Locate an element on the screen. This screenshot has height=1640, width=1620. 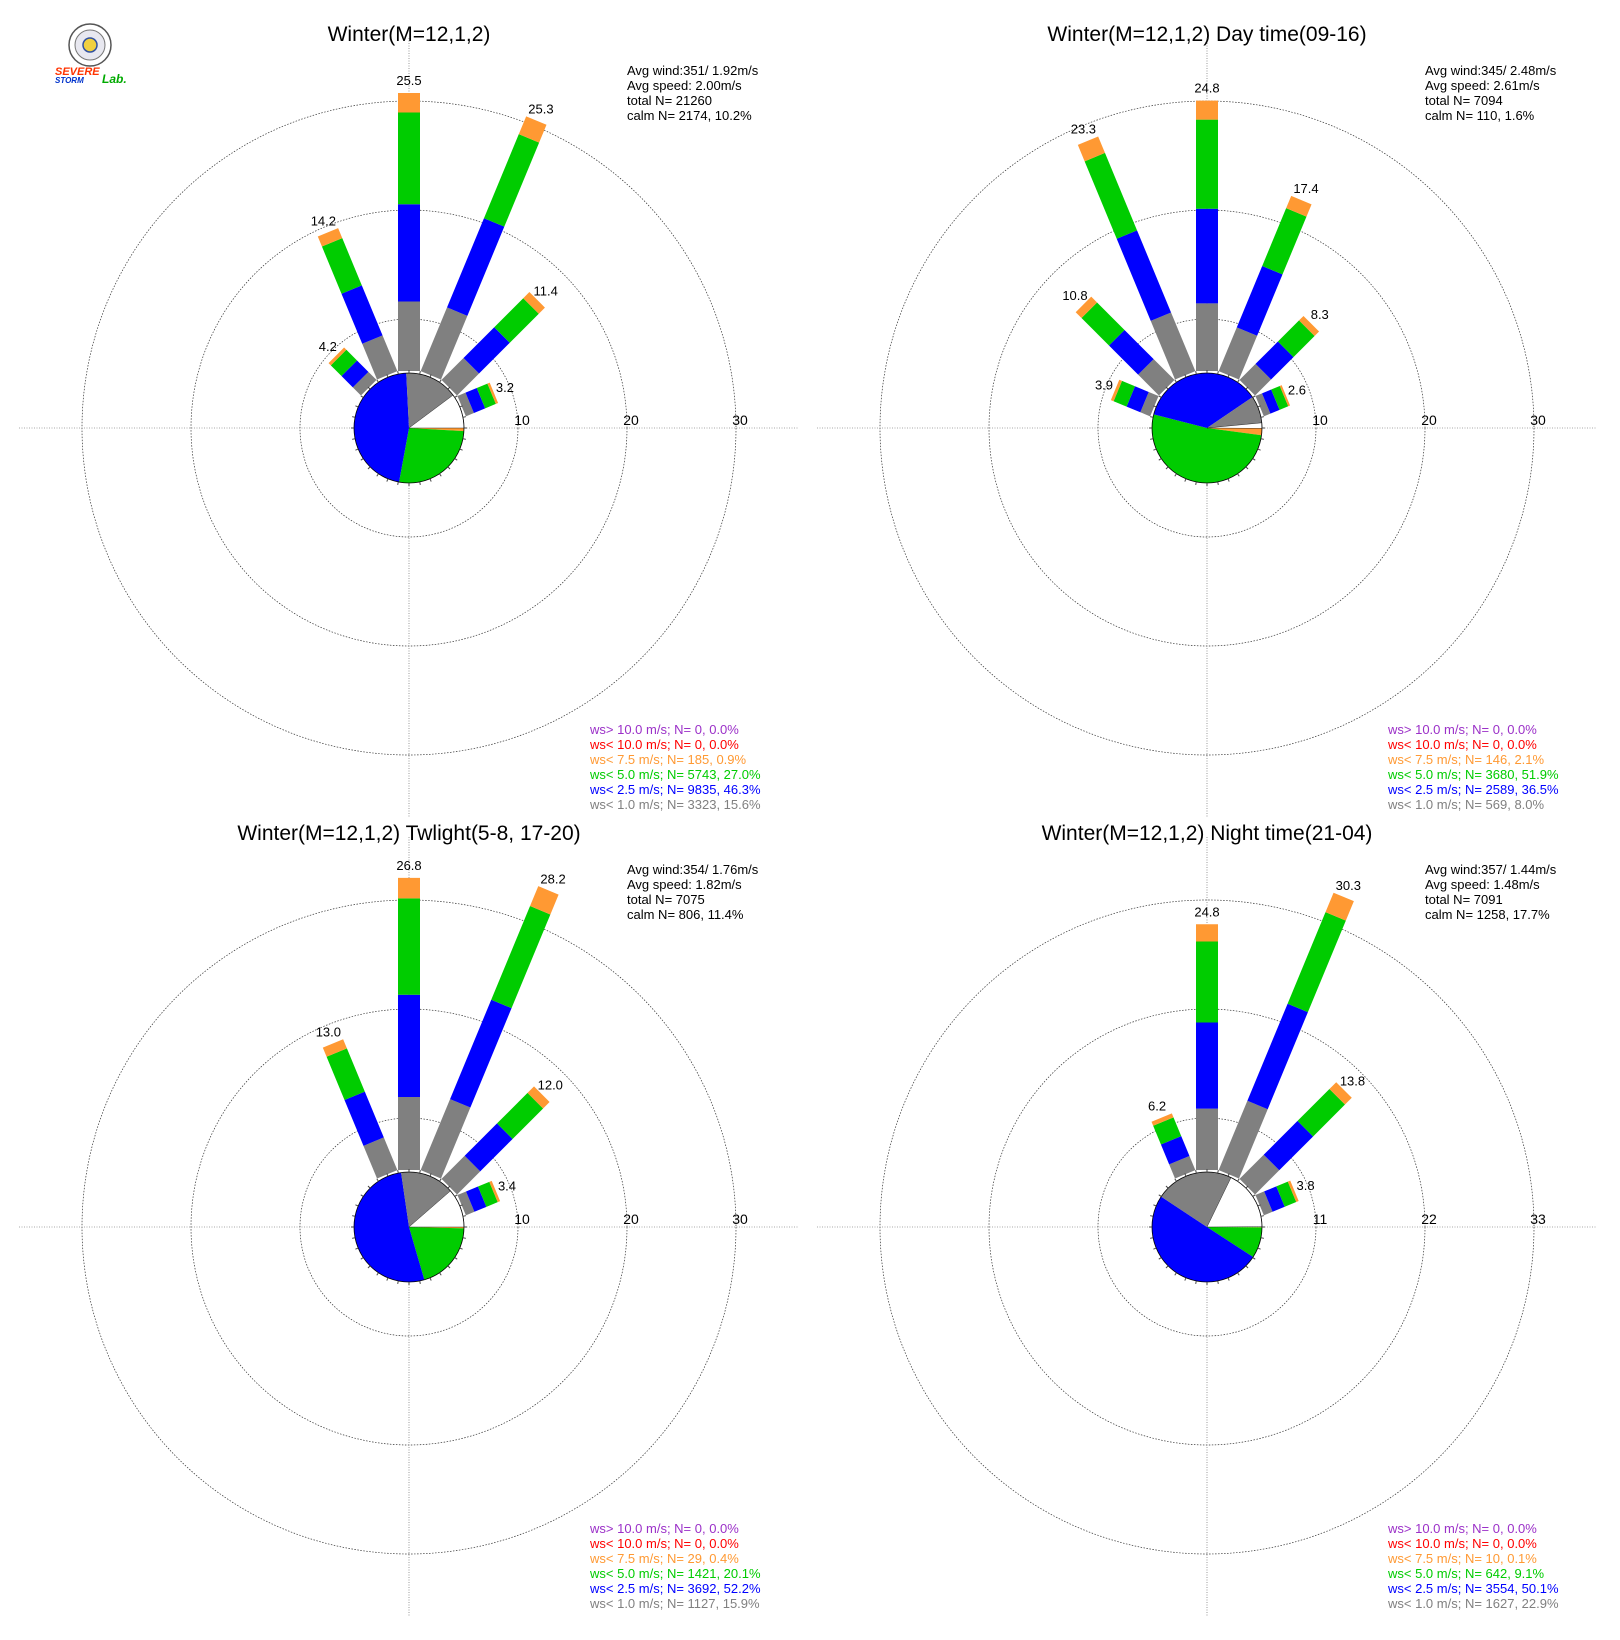
legend-entry-lt10: ws< 10.0 m/s; N= 0, 0.0% is located at coordinates (664, 744).